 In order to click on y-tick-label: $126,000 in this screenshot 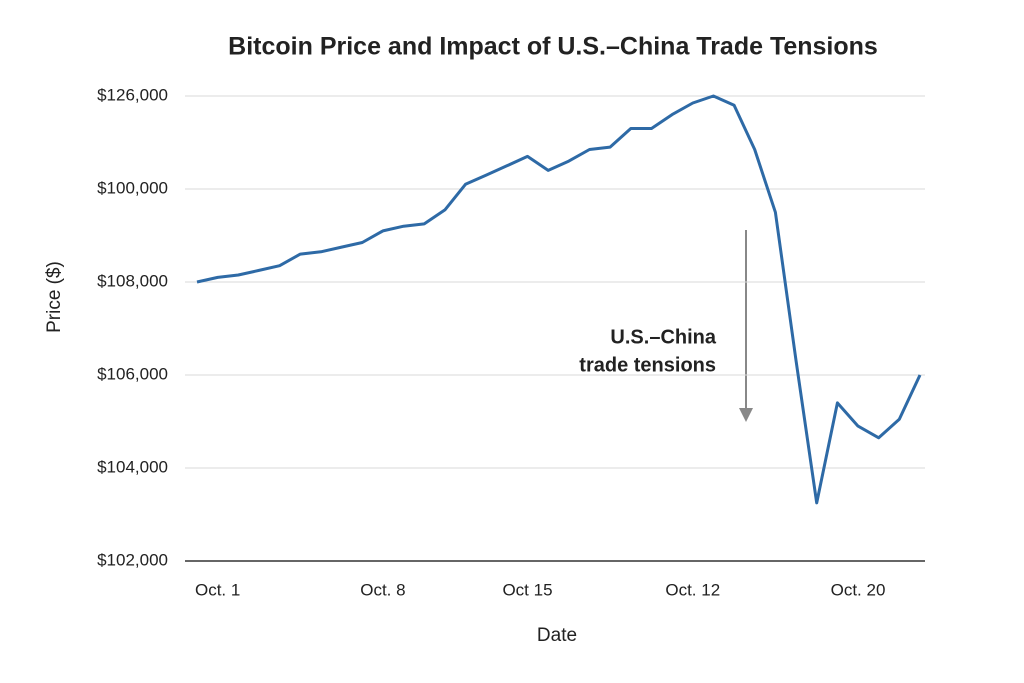, I will do `click(132, 94)`.